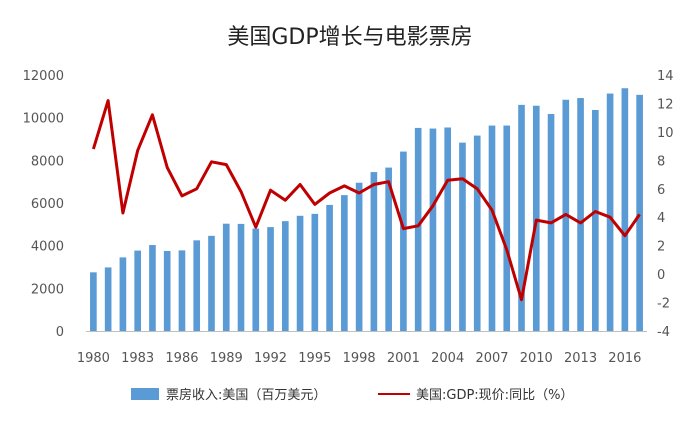  What do you see at coordinates (663, 332) in the screenshot?
I see `right-tick-label: -4` at bounding box center [663, 332].